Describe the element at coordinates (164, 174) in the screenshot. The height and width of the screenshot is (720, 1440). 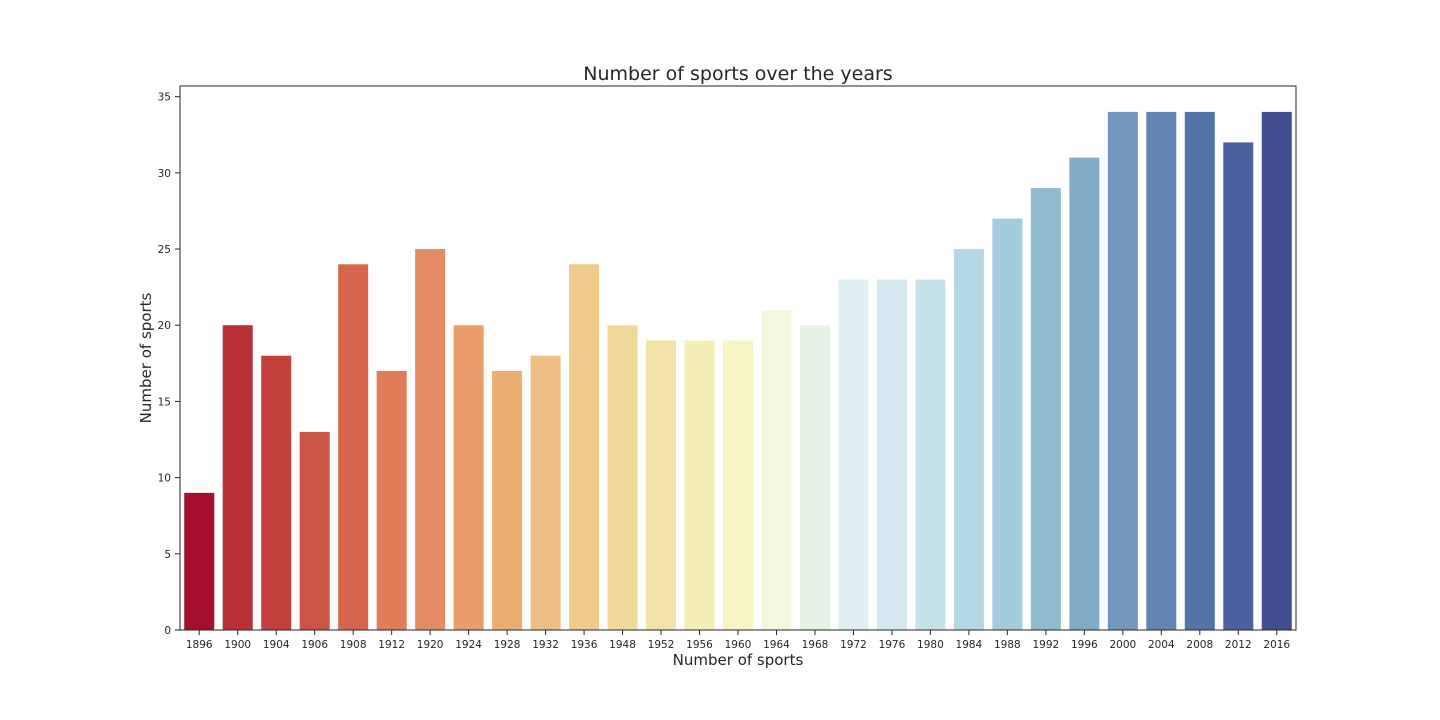
I see `y-tick-label: 30` at that location.